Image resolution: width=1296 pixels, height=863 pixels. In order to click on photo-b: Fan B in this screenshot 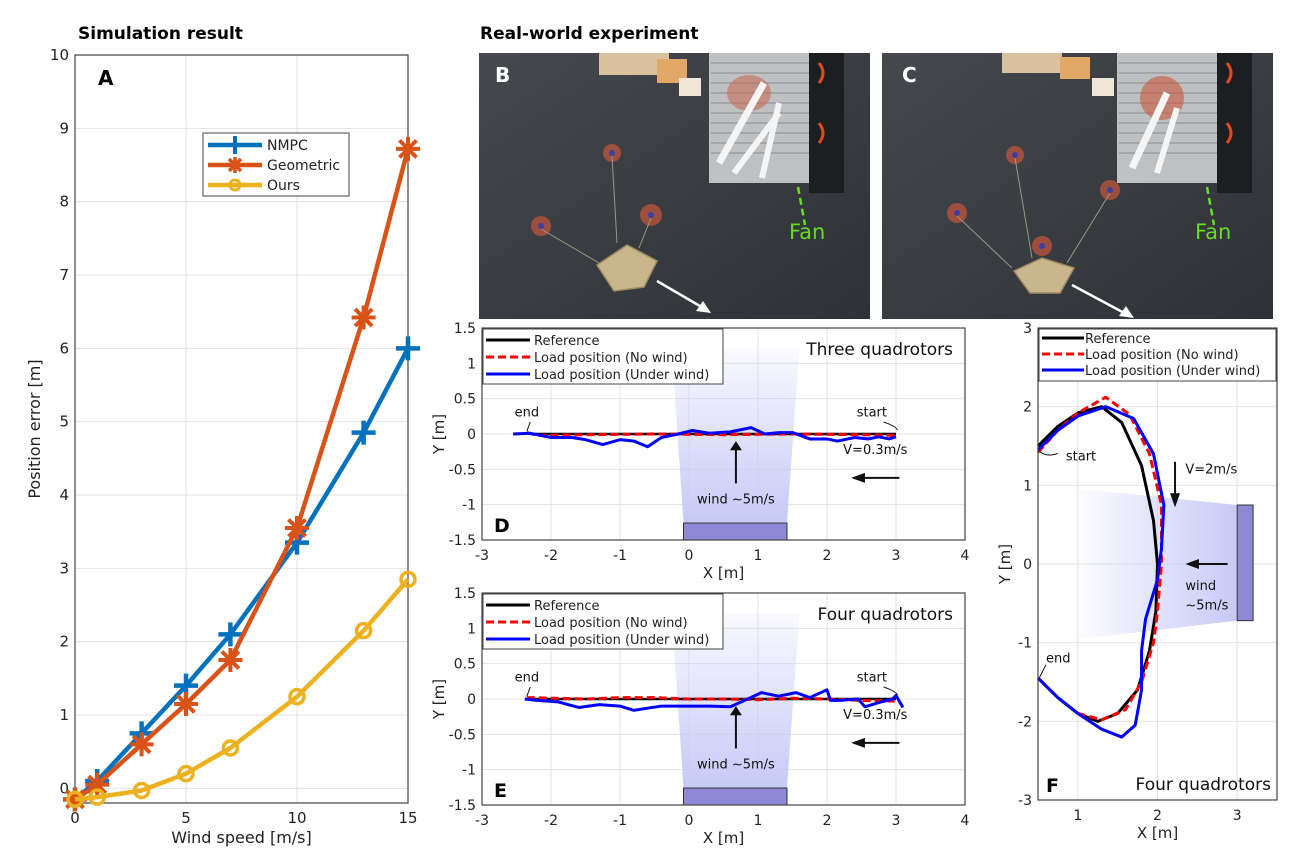, I will do `click(674, 186)`.